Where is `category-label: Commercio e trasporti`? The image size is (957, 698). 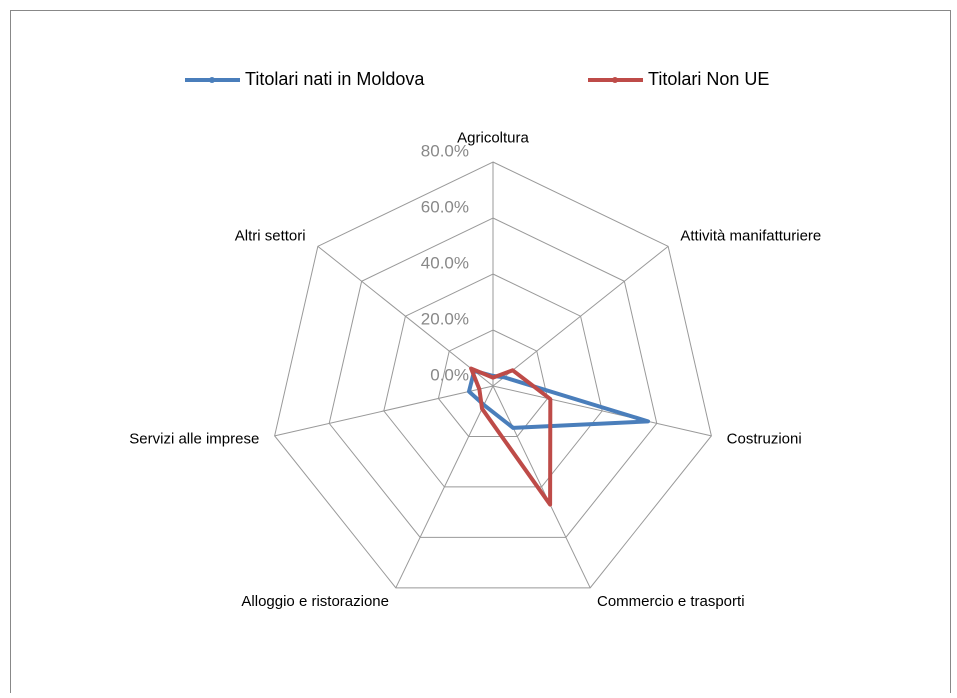 category-label: Commercio e trasporti is located at coordinates (671, 601).